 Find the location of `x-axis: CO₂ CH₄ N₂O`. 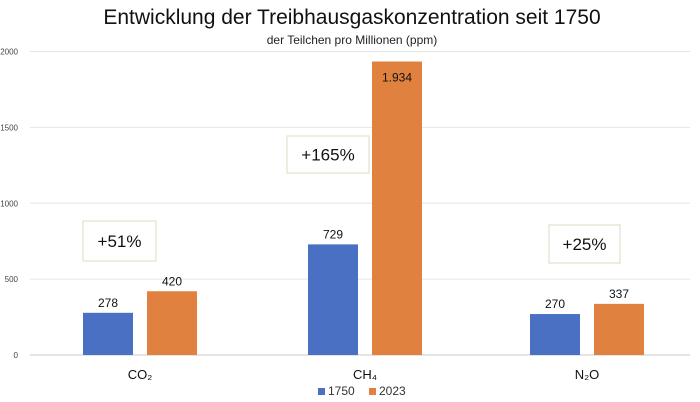

x-axis: CO₂ CH₄ N₂O is located at coordinates (364, 374).